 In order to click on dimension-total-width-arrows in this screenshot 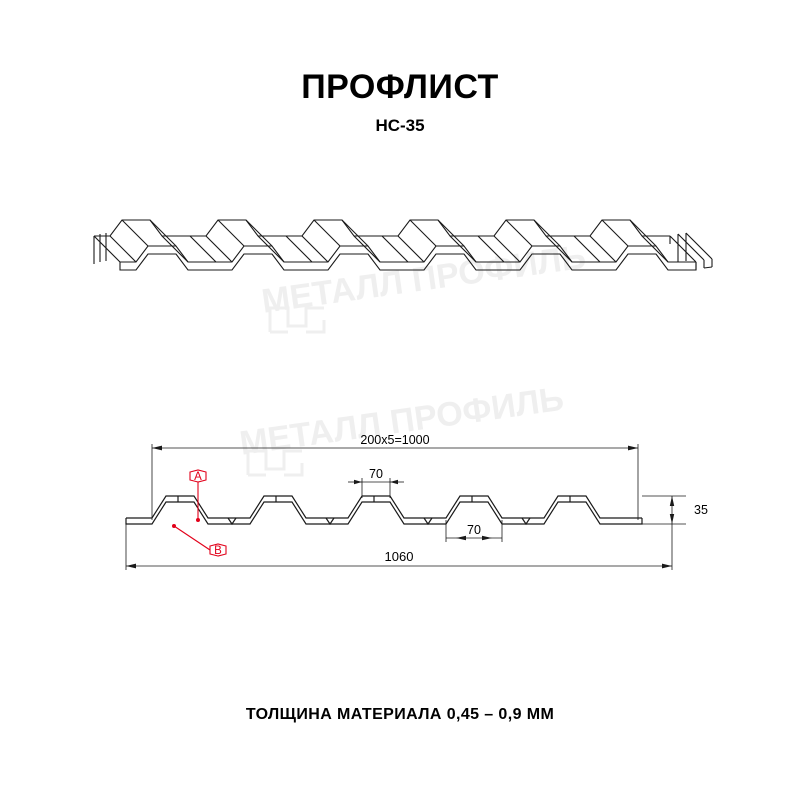, I will do `click(399, 566)`.